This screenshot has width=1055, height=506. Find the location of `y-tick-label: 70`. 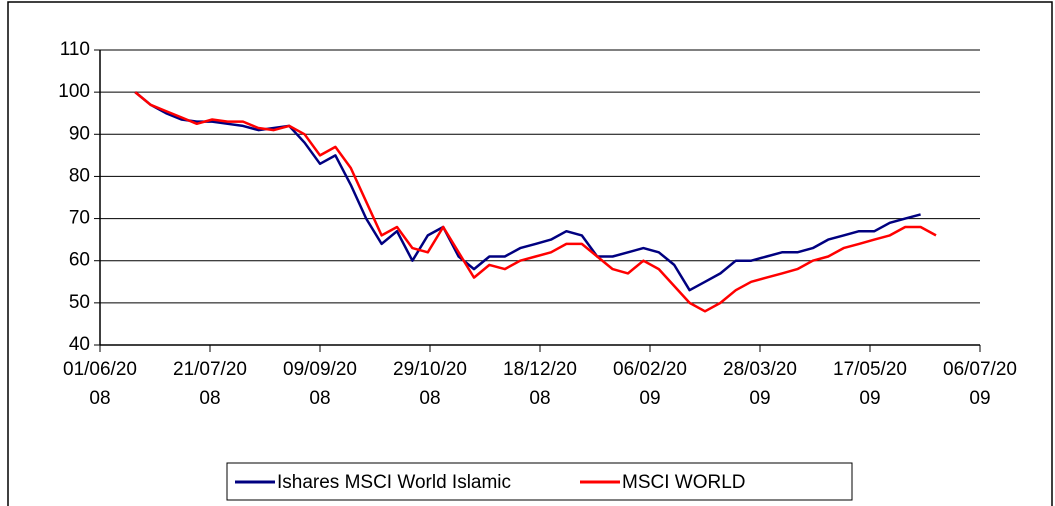

y-tick-label: 70 is located at coordinates (79, 218).